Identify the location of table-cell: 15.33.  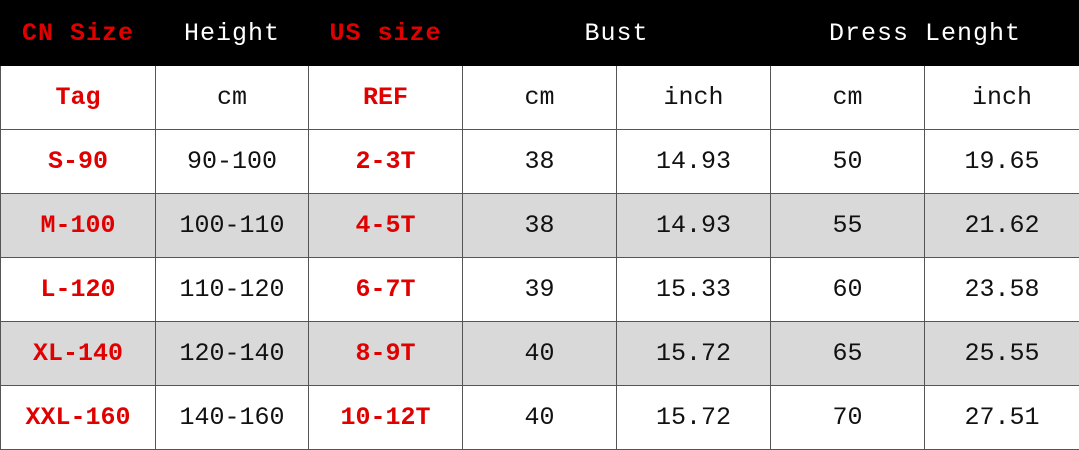
(694, 290).